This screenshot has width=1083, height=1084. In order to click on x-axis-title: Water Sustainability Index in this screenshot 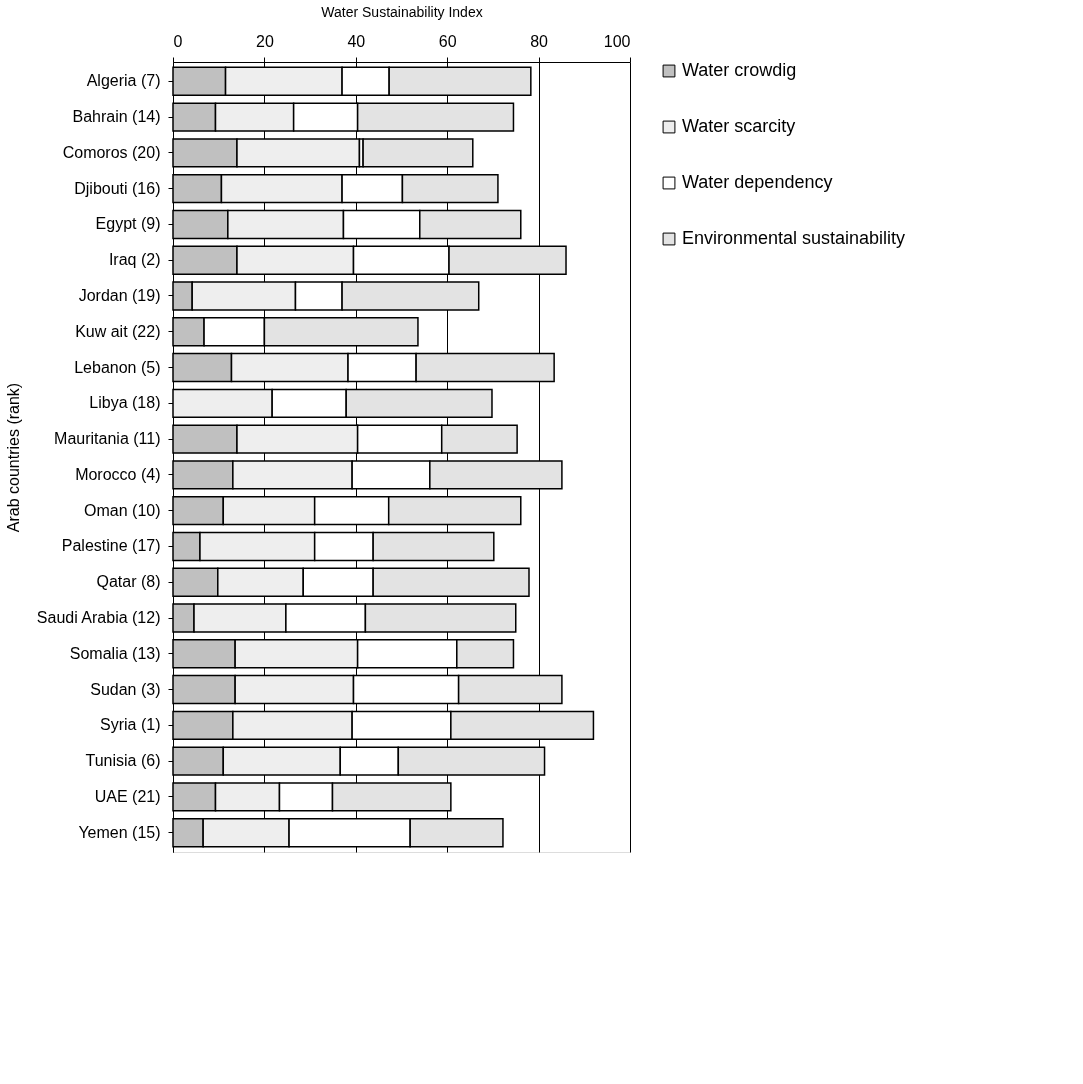, I will do `click(402, 11)`.